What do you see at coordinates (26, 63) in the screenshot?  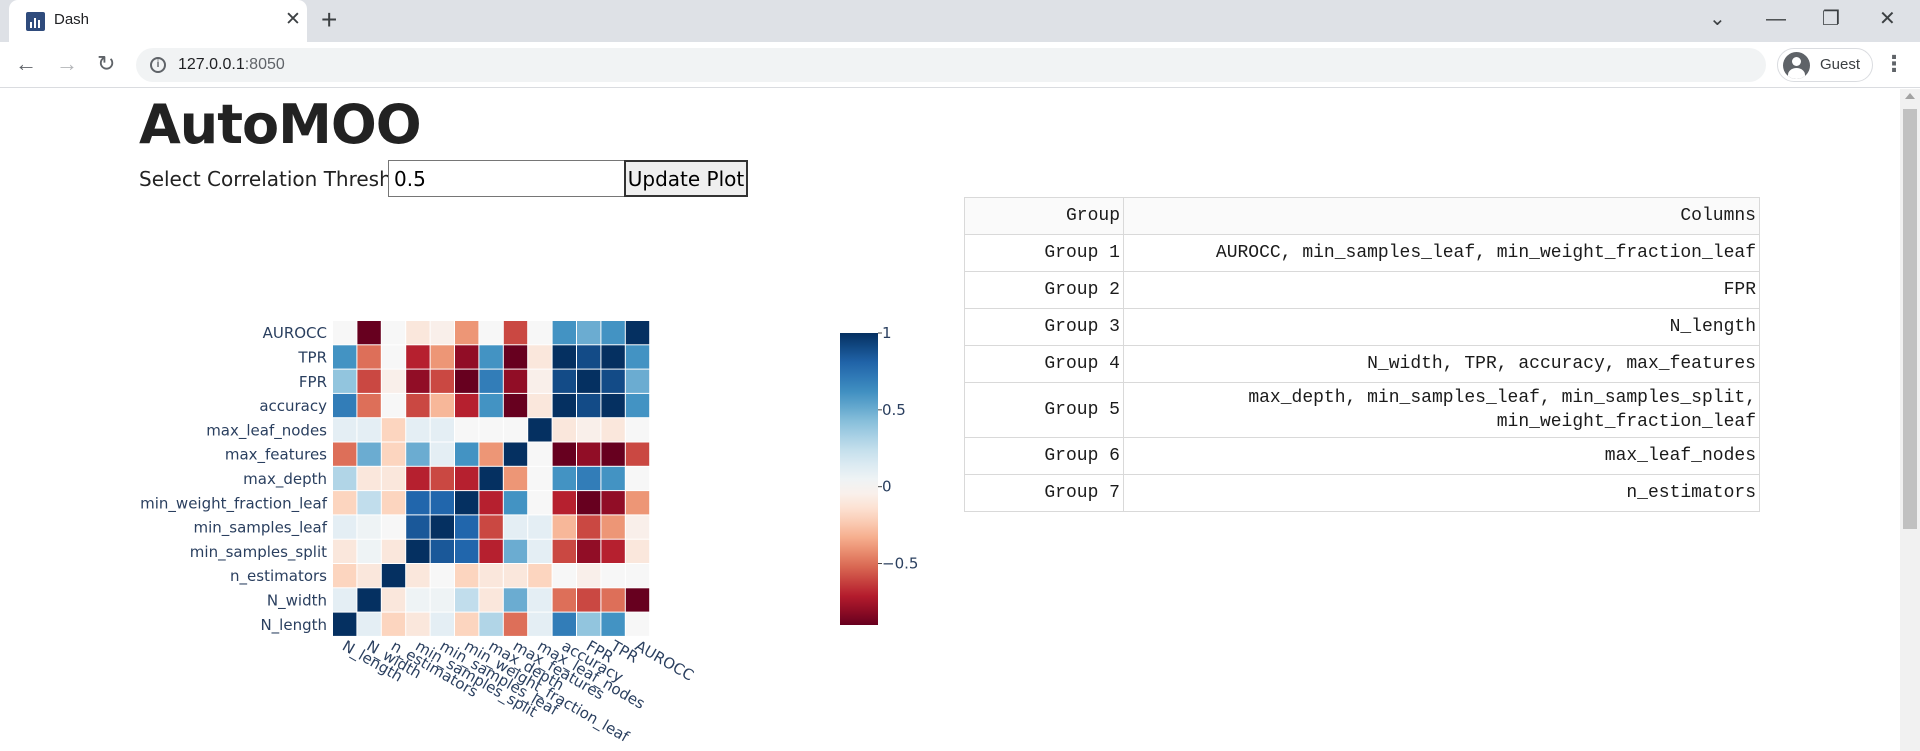 I see `back-button: ←` at bounding box center [26, 63].